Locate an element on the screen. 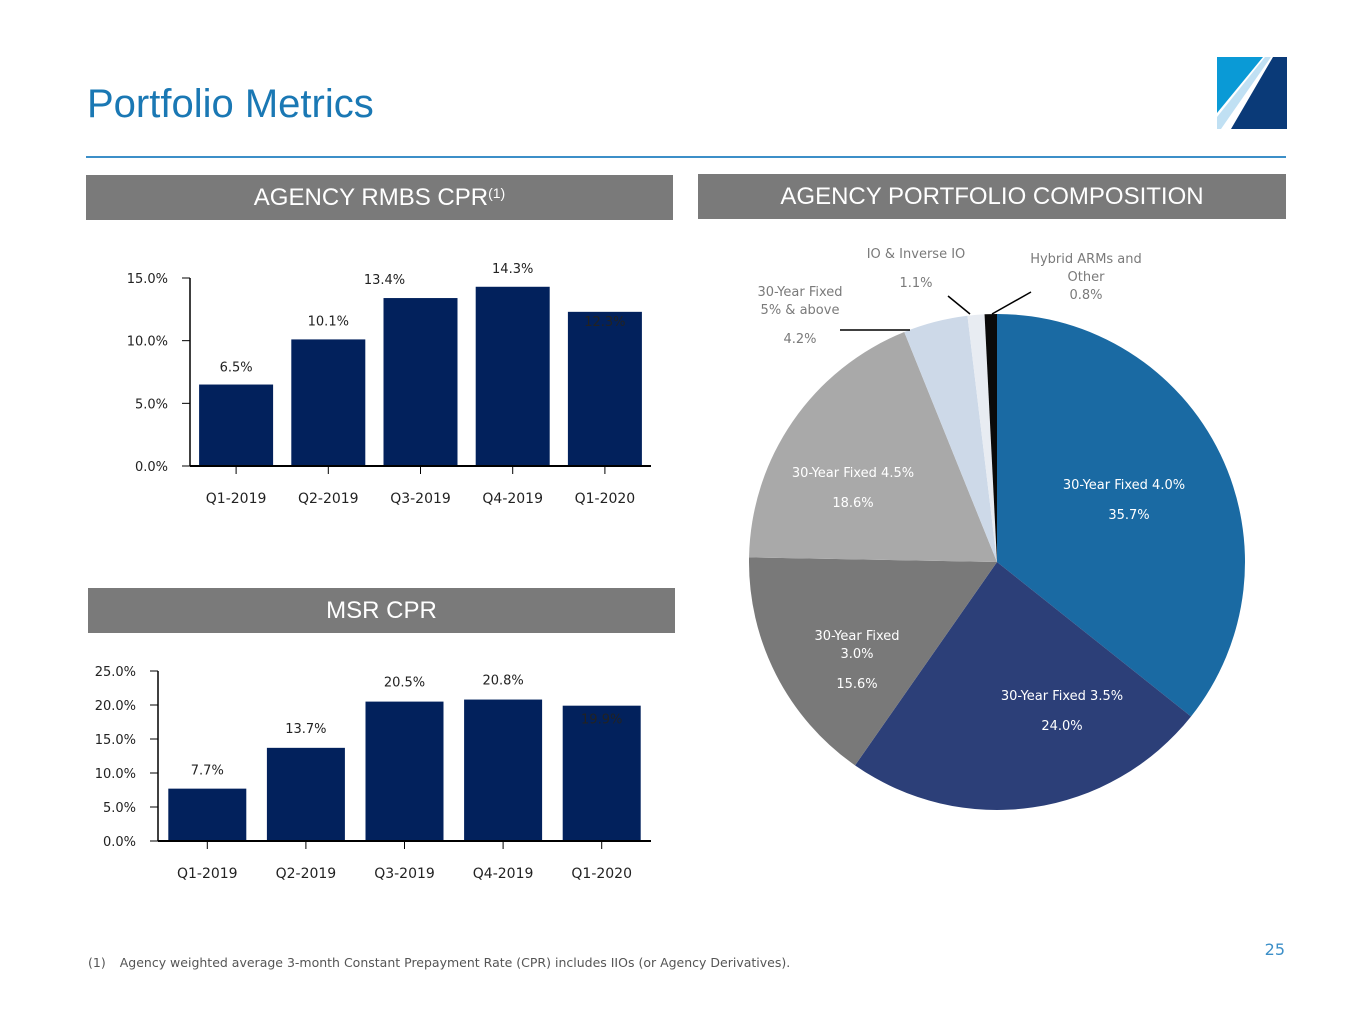  pie-slice-label: Hybrid ARMs and is located at coordinates (1086, 259).